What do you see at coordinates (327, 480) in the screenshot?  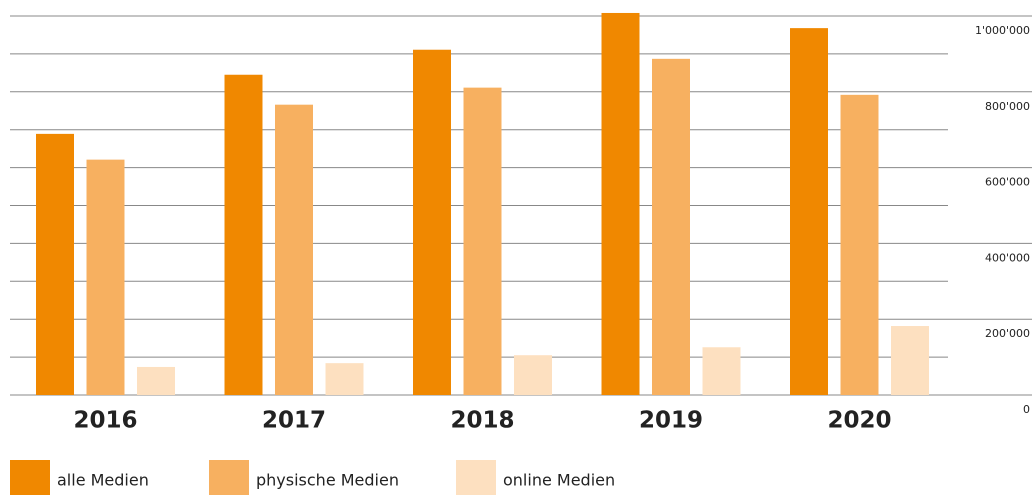 I see `legend-label: physische Medien` at bounding box center [327, 480].